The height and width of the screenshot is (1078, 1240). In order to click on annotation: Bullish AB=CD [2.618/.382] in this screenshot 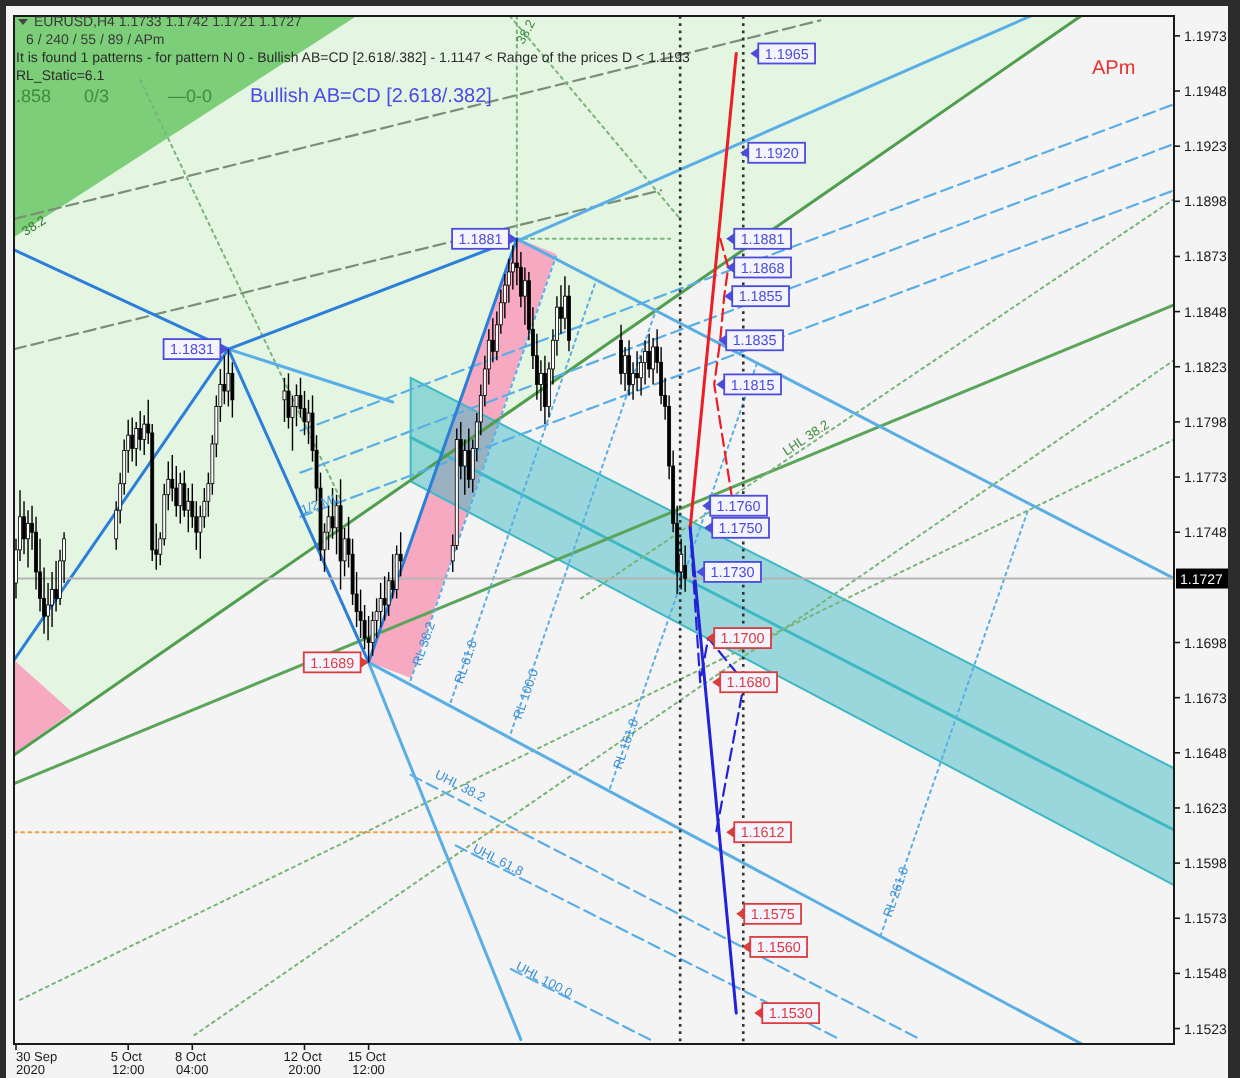, I will do `click(371, 97)`.